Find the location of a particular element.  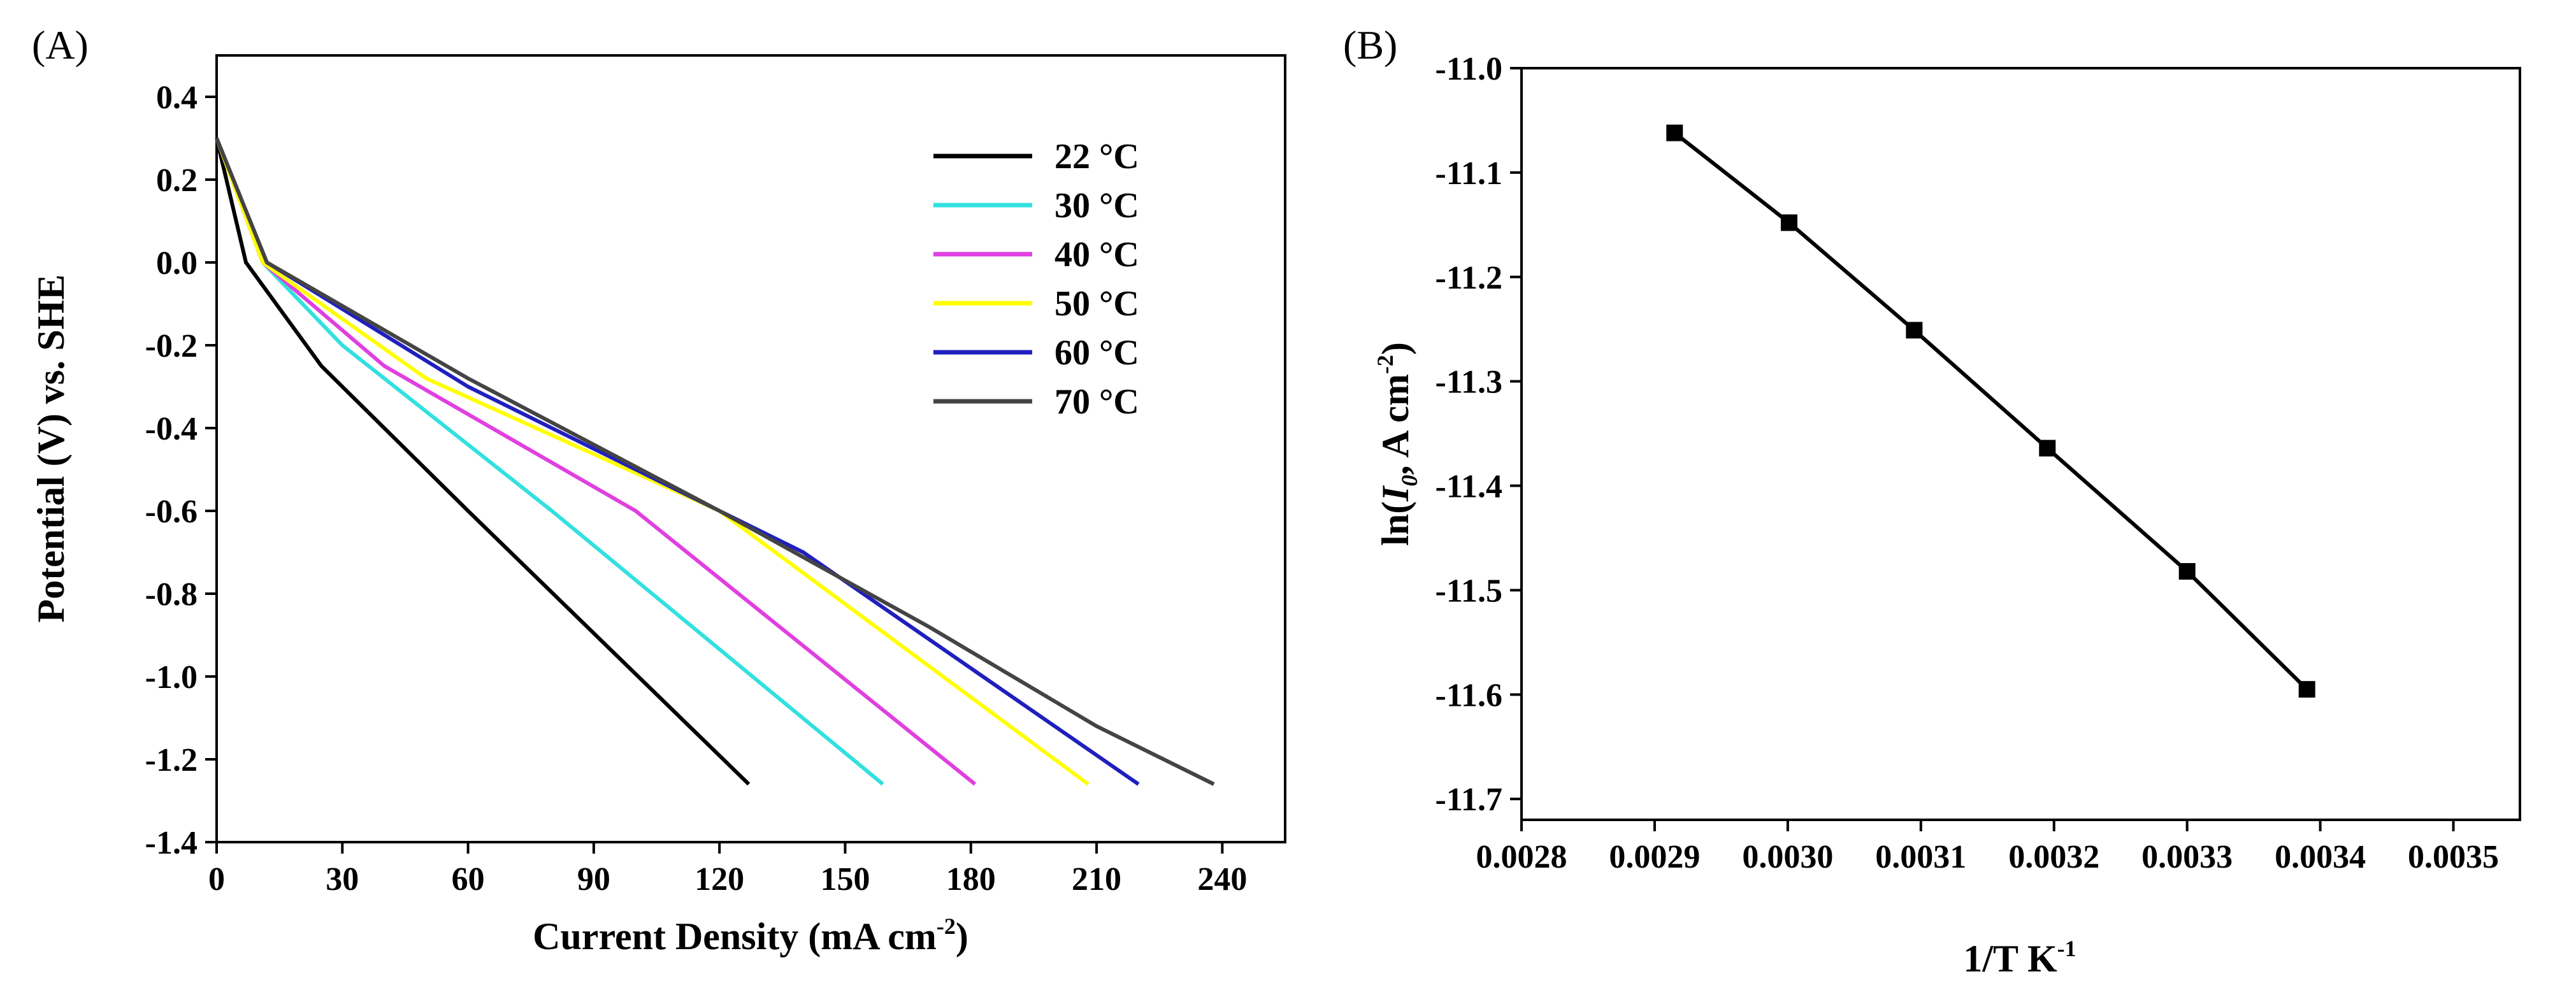

panel-a-x-tick-label: 60 is located at coordinates (469, 879).